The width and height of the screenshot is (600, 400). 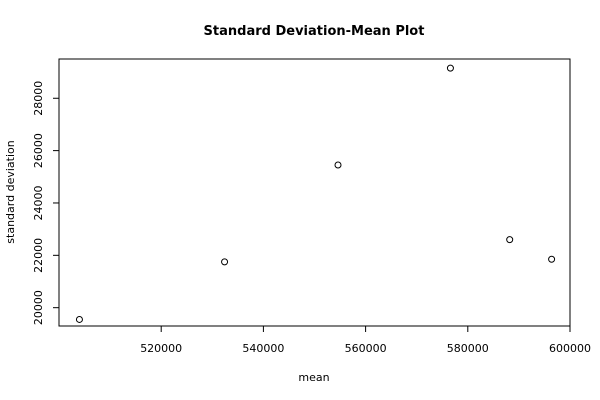 What do you see at coordinates (263, 348) in the screenshot?
I see `x-tick-label: 540000` at bounding box center [263, 348].